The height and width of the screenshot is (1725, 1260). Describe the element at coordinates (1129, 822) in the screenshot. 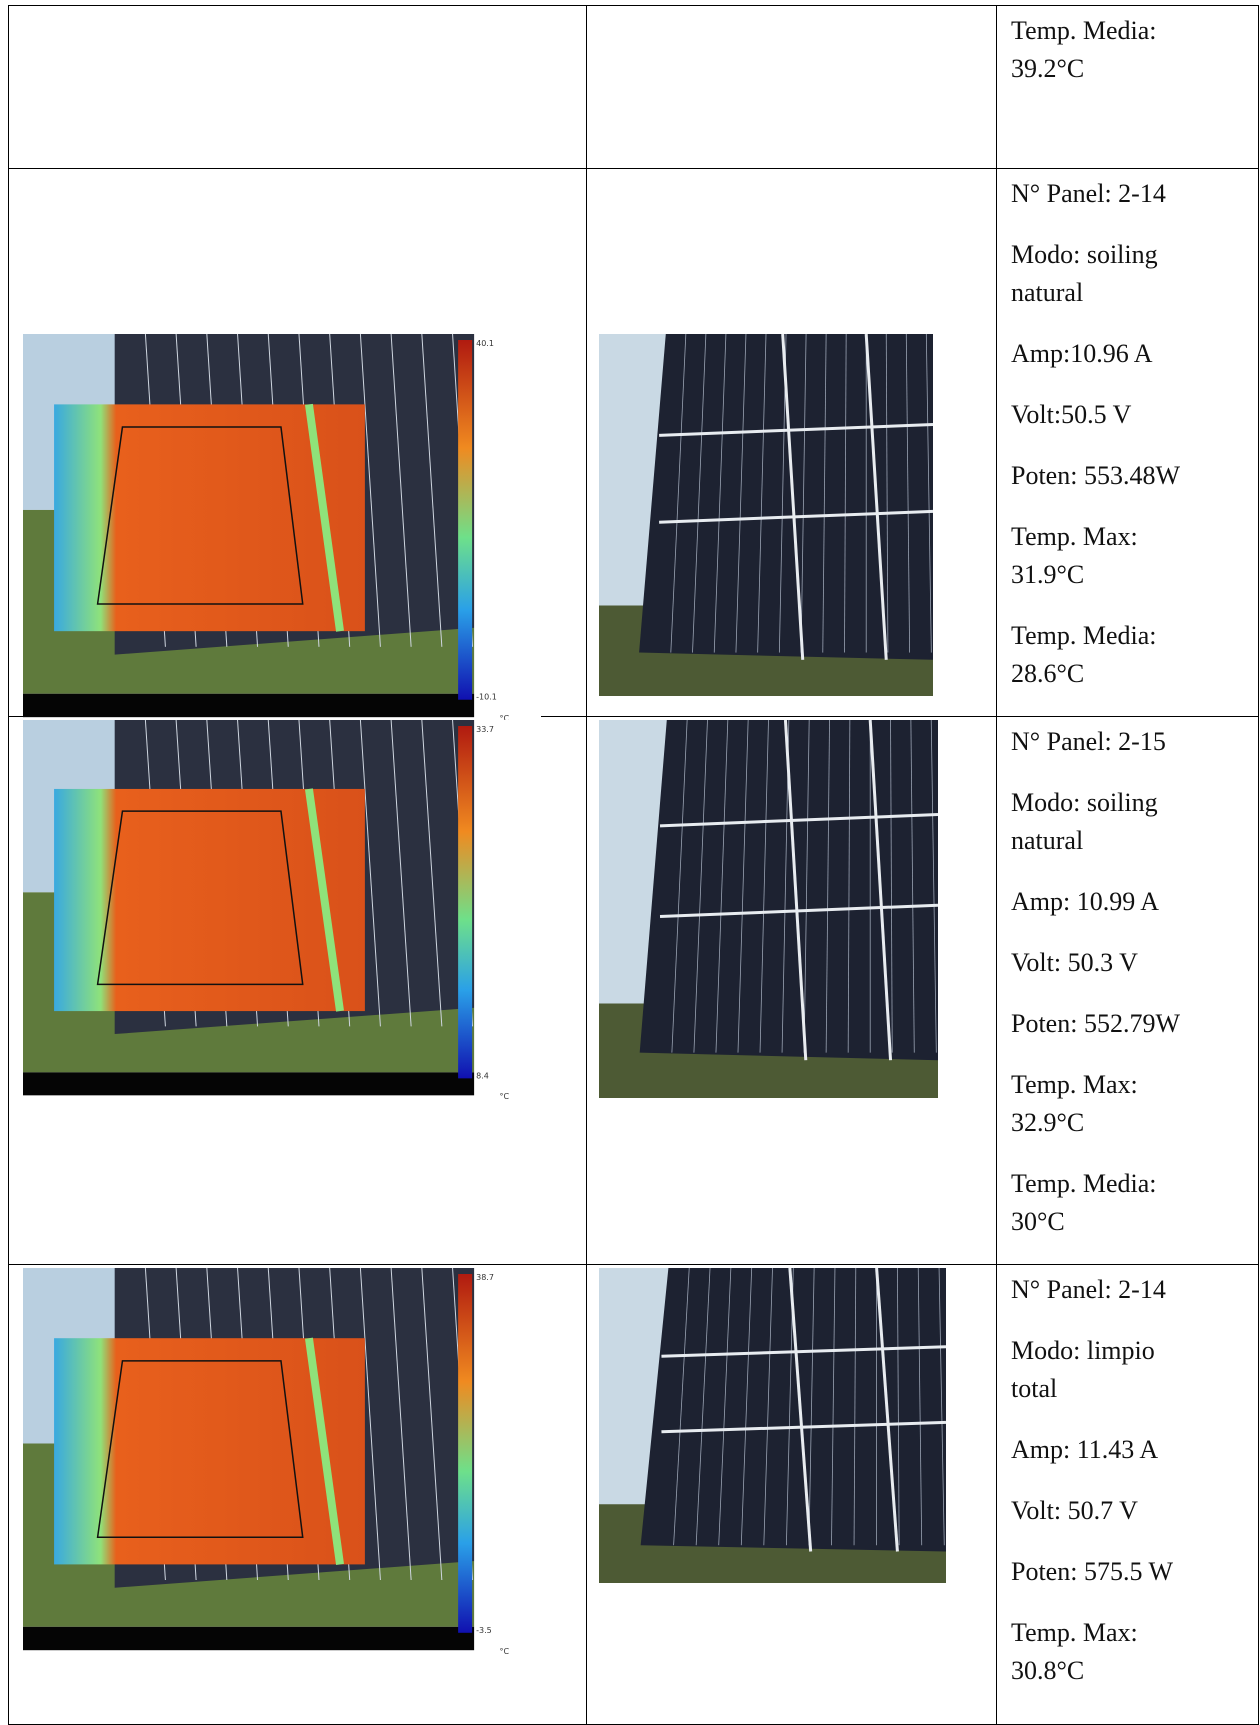

I see `info-item: Modo: soiling natural` at that location.